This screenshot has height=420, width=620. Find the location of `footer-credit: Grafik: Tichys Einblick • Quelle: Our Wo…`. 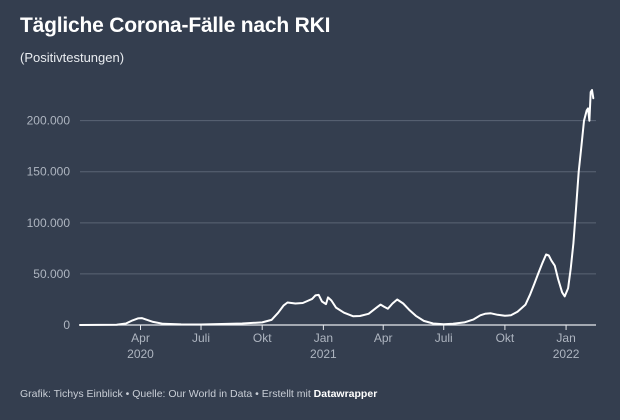

footer-credit: Grafik: Tichys Einblick • Quelle: Our Wo… is located at coordinates (198, 394).